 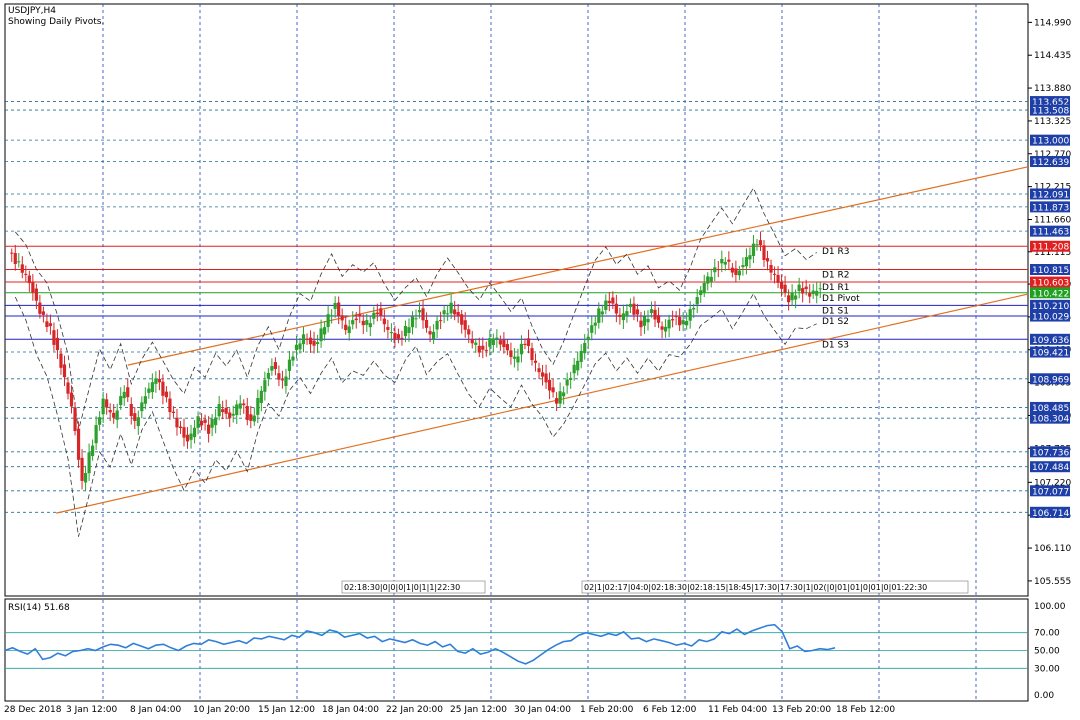 I want to click on pivot-label: D1 S3, so click(x=835, y=345).